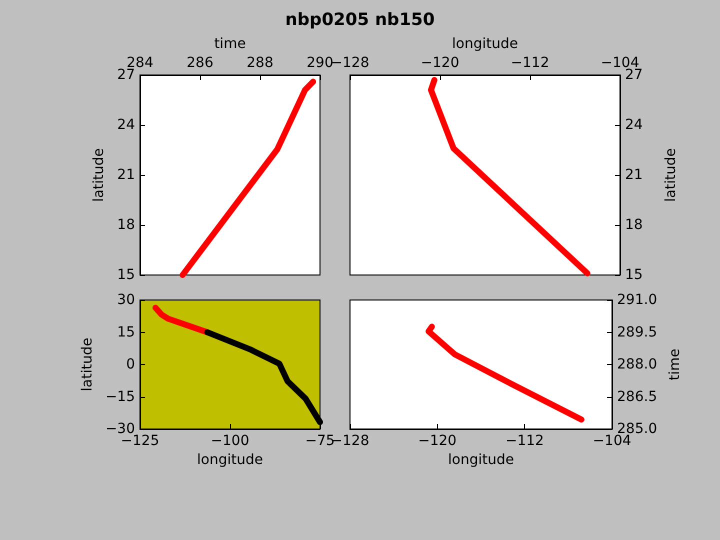  What do you see at coordinates (320, 63) in the screenshot?
I see `x-tick-label: 290` at bounding box center [320, 63].